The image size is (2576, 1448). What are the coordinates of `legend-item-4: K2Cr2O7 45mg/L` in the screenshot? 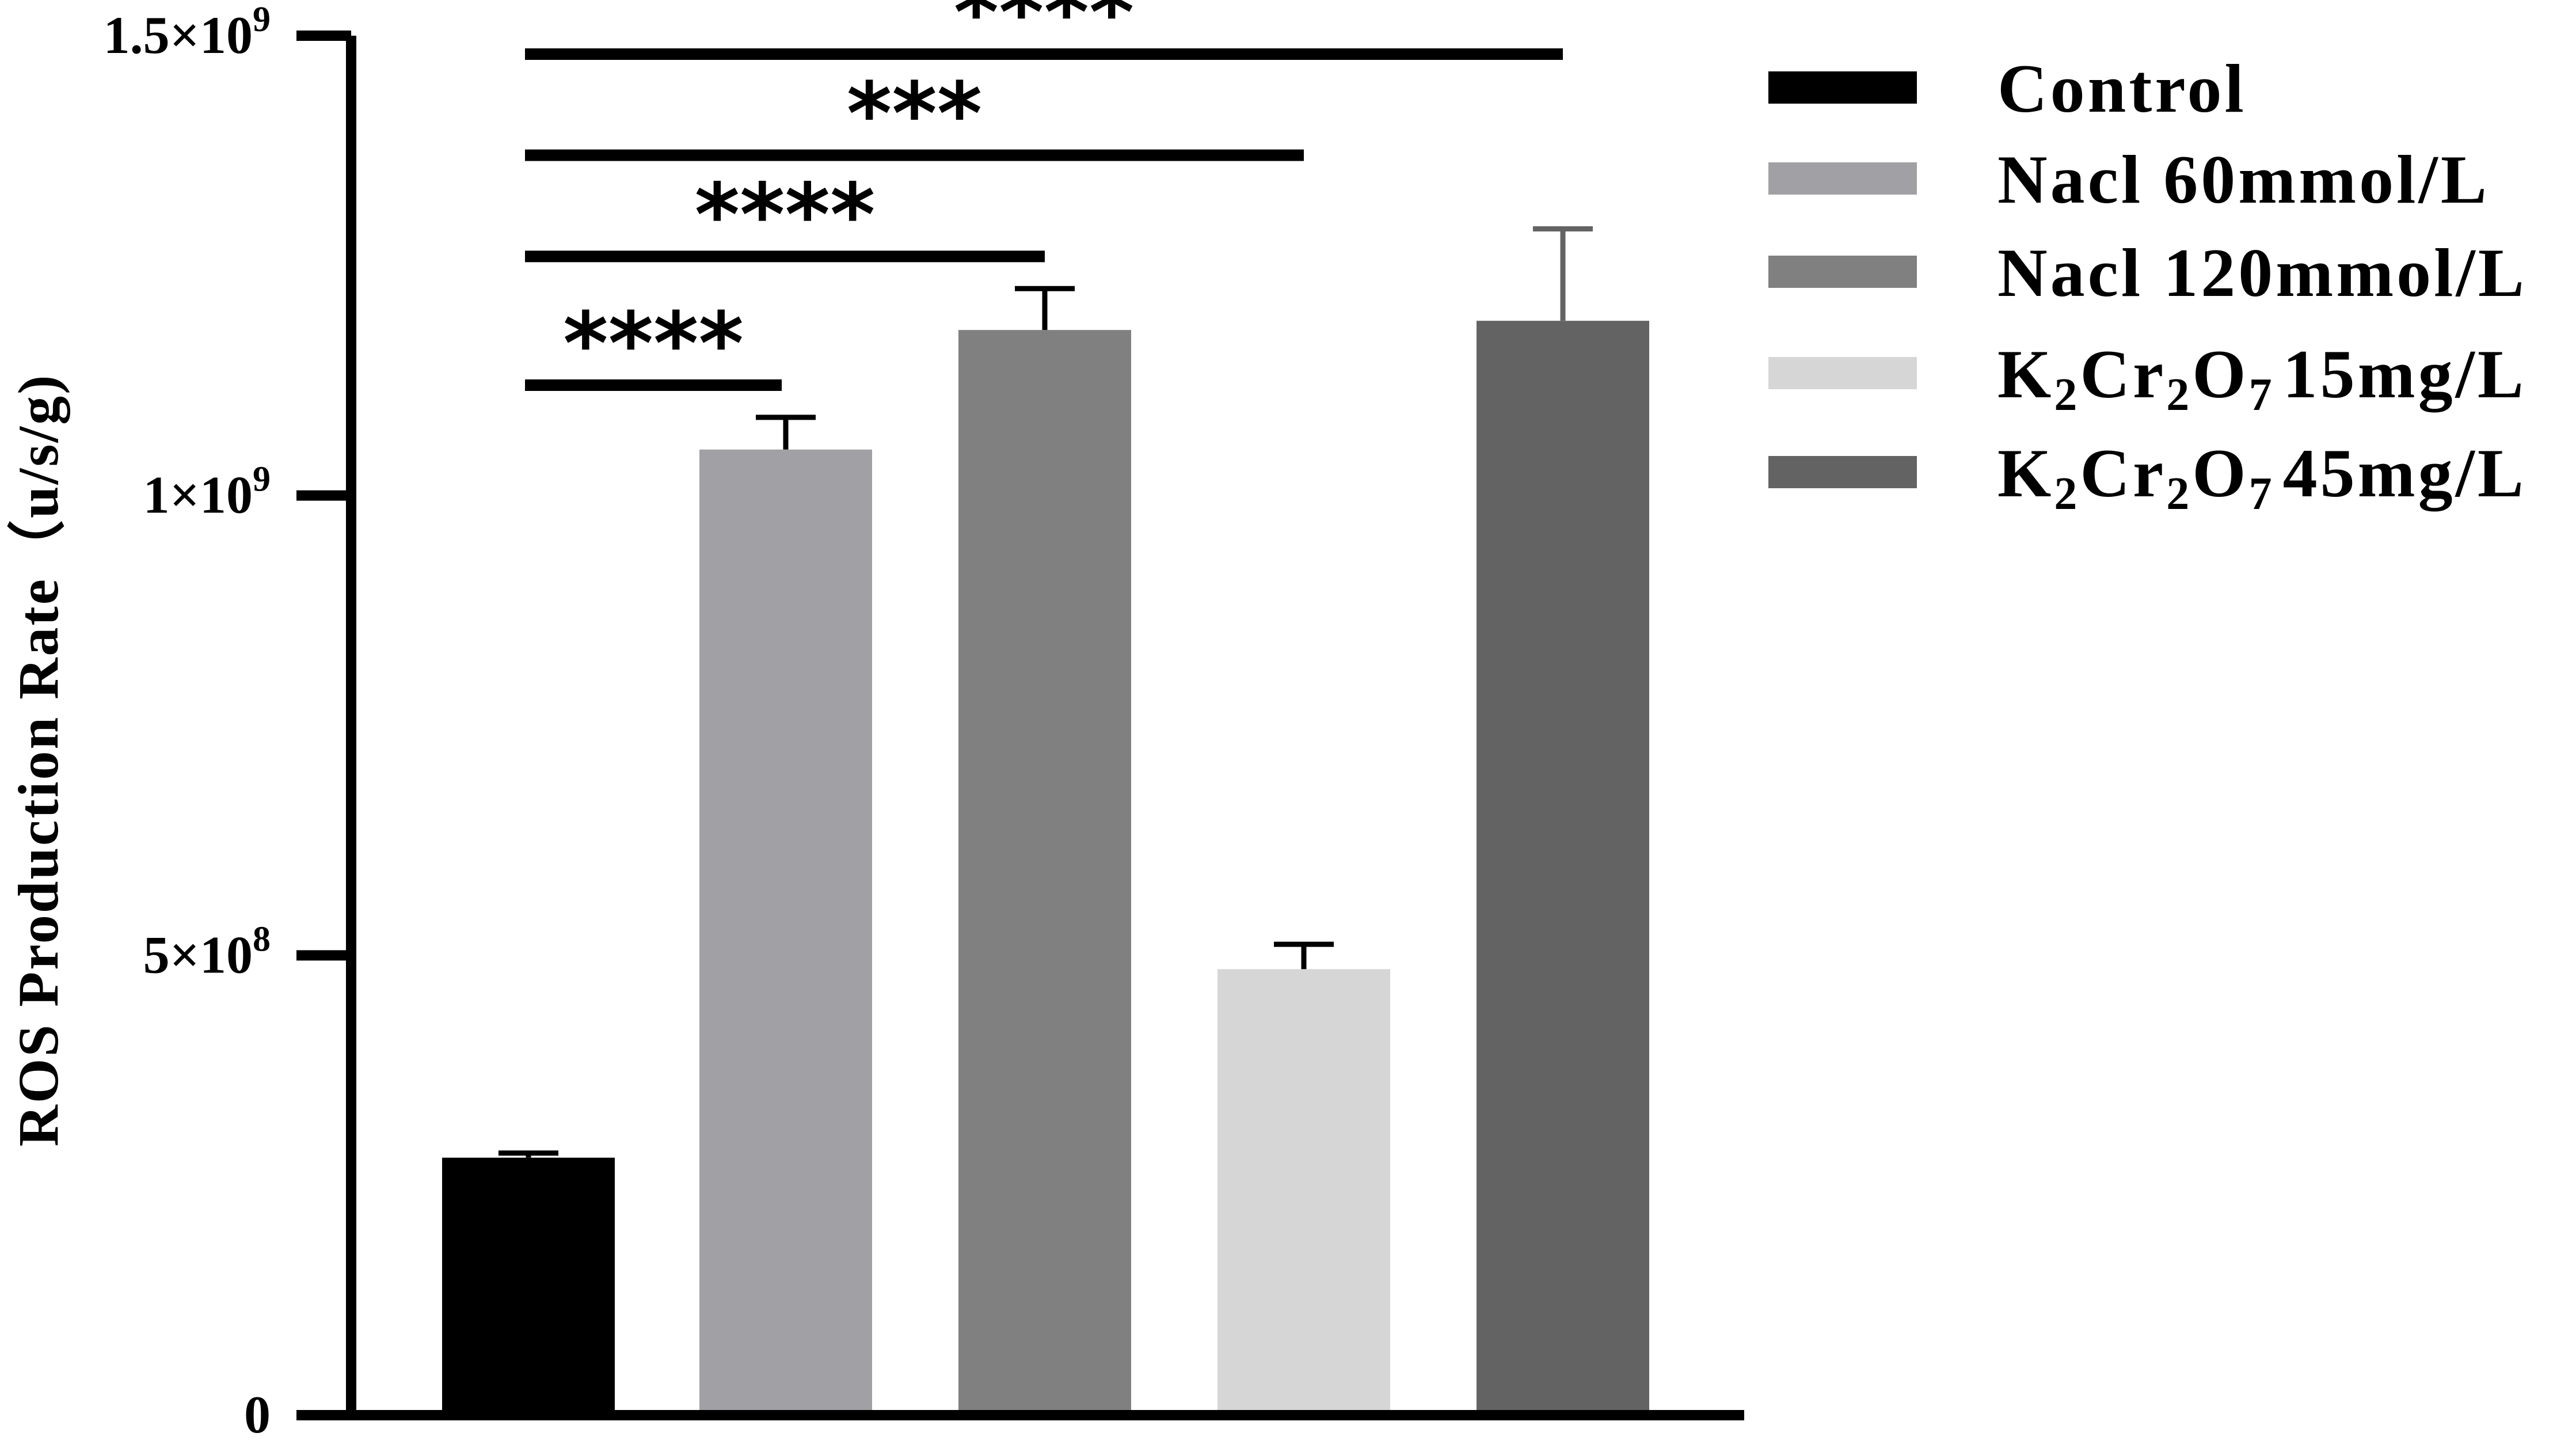 It's located at (2147, 477).